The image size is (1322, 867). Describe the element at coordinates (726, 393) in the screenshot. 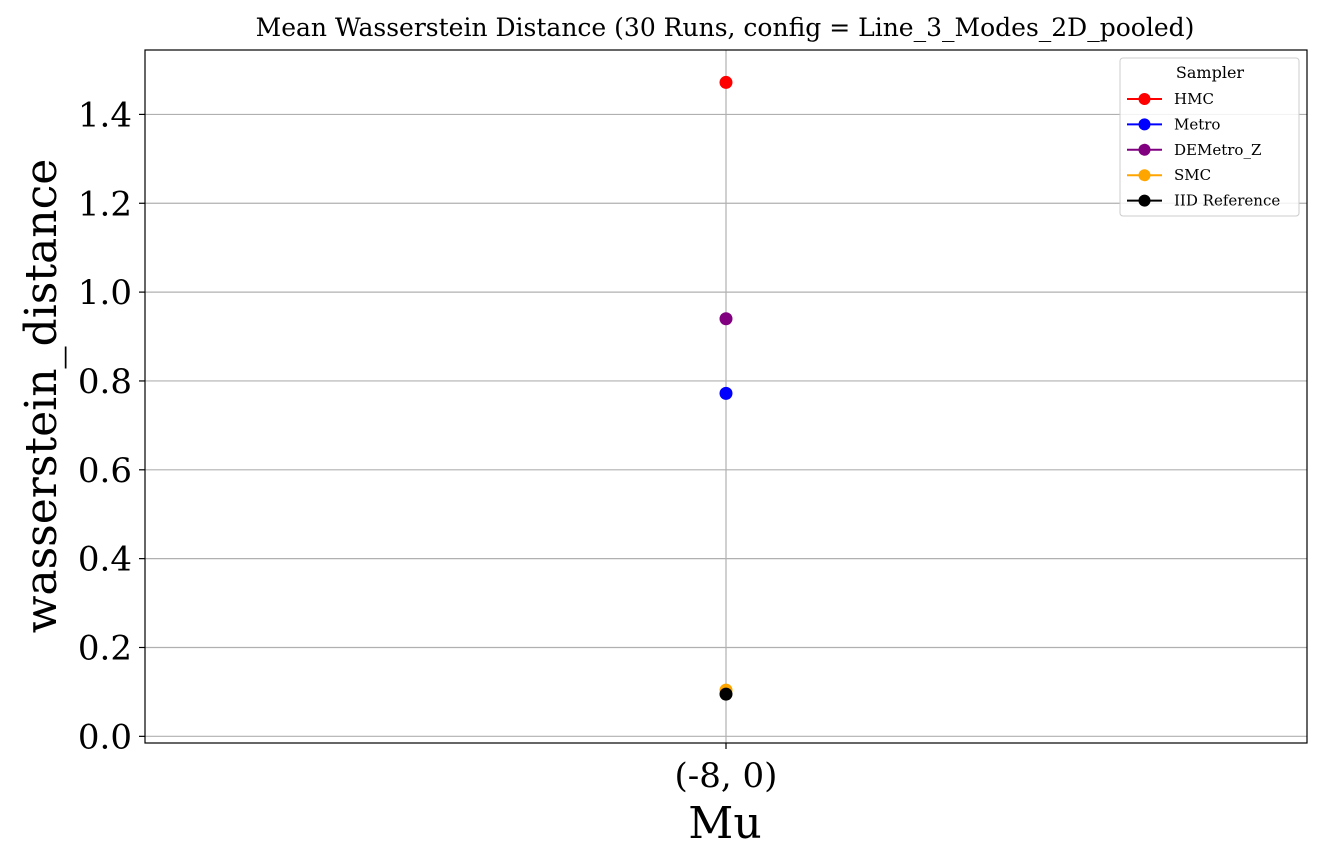

I see `point-metro` at that location.